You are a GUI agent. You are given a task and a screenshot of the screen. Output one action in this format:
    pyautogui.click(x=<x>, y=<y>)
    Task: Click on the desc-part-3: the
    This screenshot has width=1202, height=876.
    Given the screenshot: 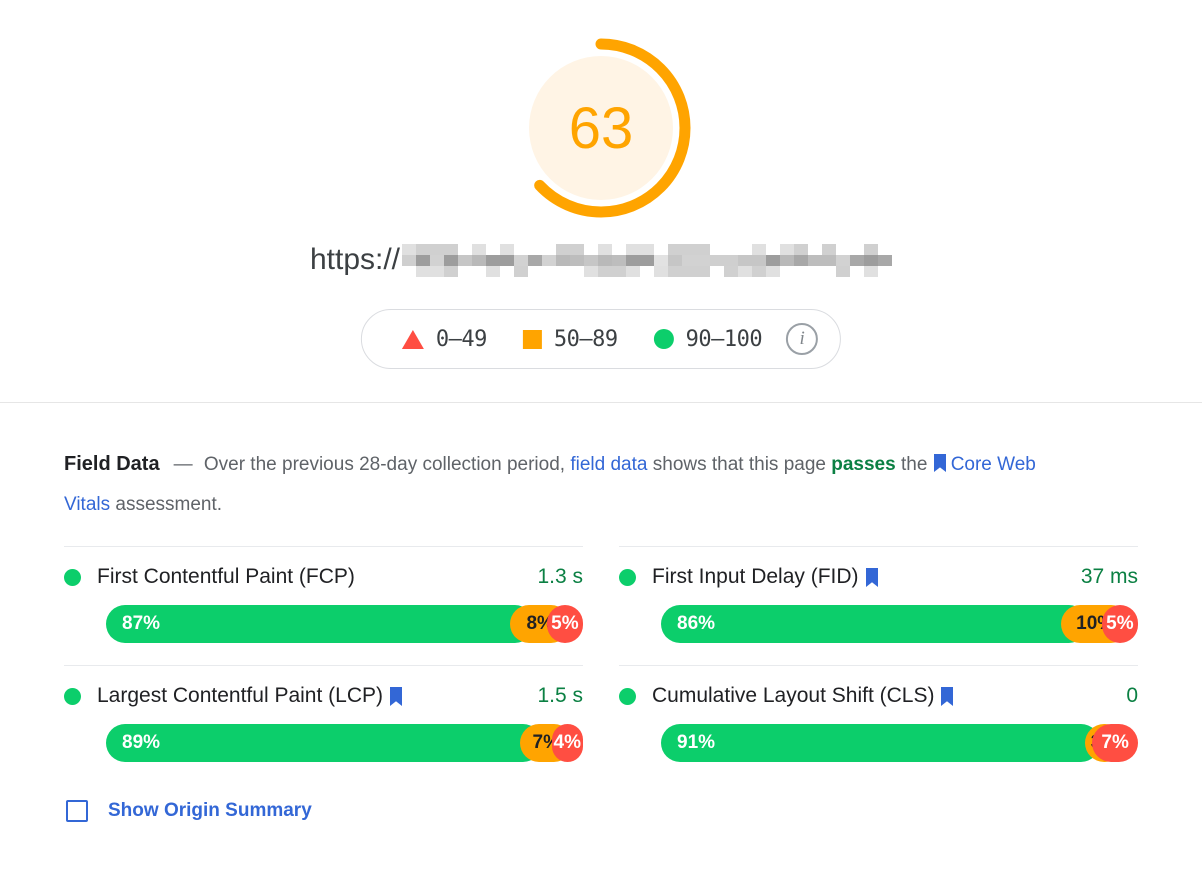 What is the action you would take?
    pyautogui.click(x=914, y=464)
    